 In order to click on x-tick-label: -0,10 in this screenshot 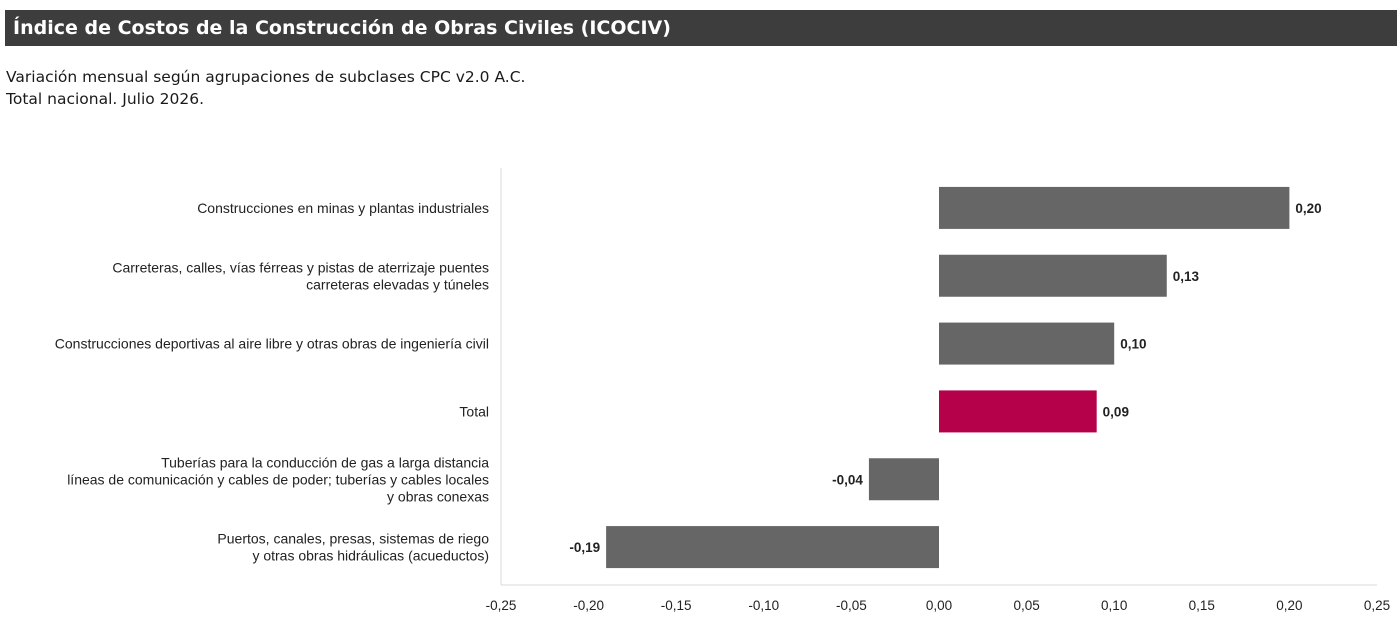, I will do `click(763, 605)`.